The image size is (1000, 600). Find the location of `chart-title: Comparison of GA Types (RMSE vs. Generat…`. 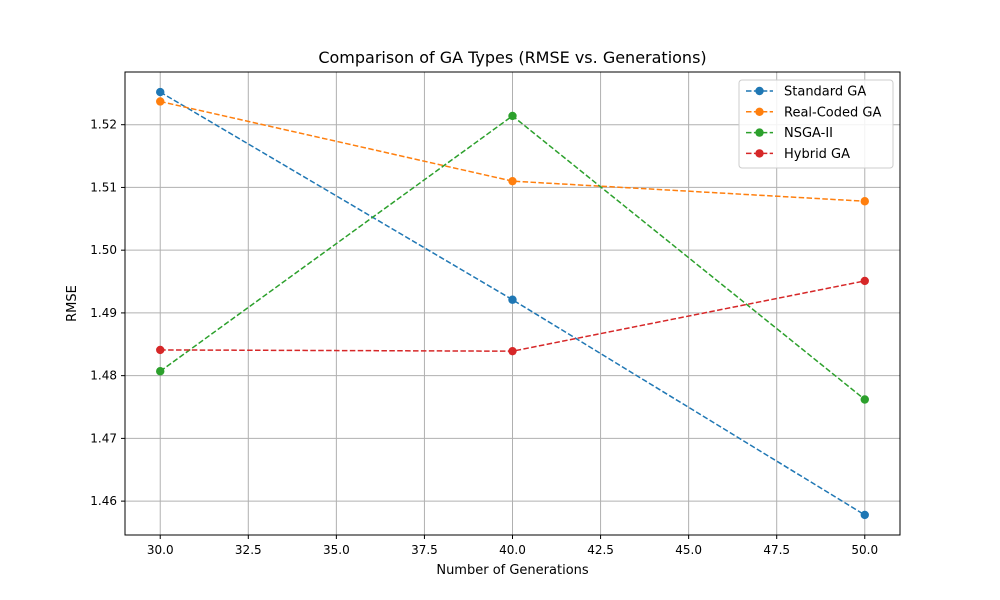

chart-title: Comparison of GA Types (RMSE vs. Generat… is located at coordinates (512, 57).